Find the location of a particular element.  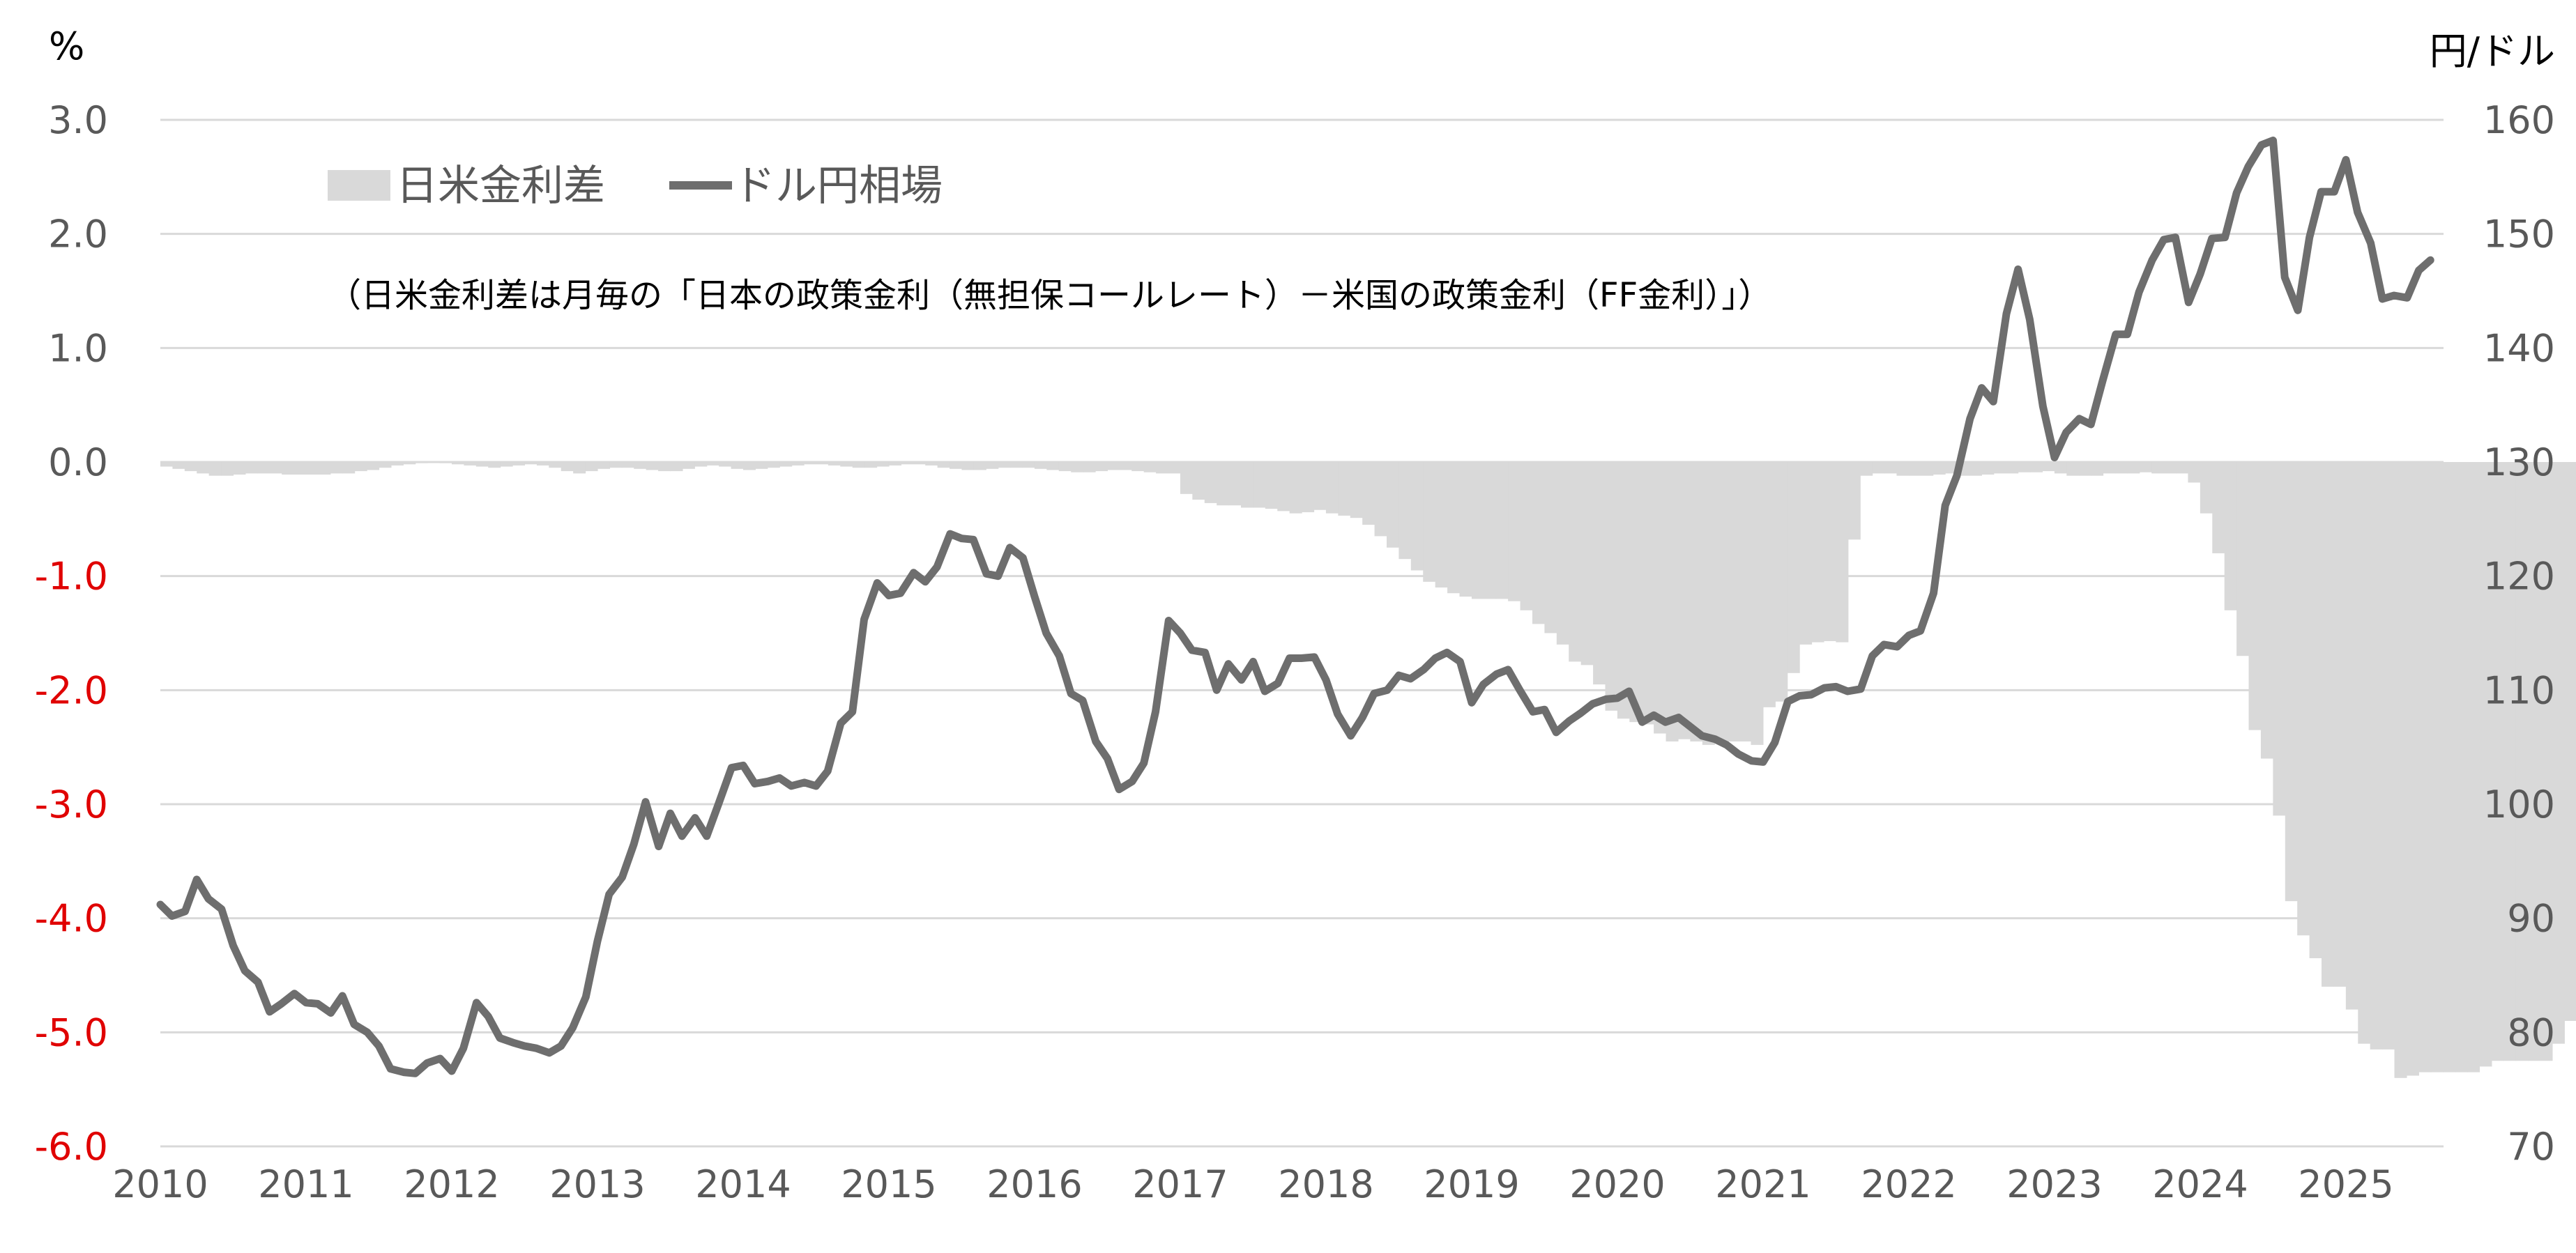

x-axis-tick-label: 2016 is located at coordinates (1034, 1184).